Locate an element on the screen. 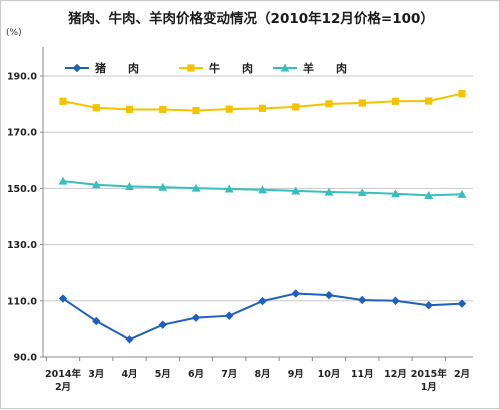  y-tick-label: 130.0 is located at coordinates (22, 245).